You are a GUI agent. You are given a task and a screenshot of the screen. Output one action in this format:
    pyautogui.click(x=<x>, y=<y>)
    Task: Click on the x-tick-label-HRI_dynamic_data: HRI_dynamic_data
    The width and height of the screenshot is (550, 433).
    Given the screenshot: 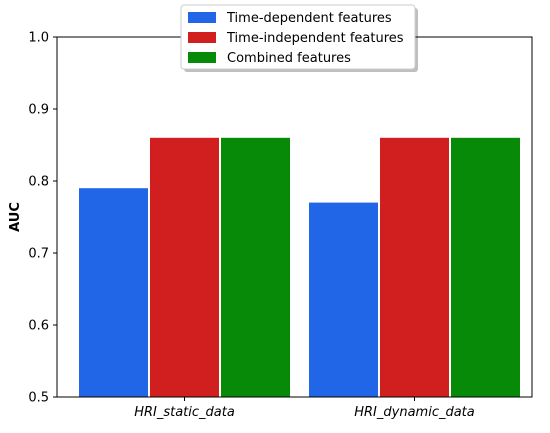 What is the action you would take?
    pyautogui.click(x=414, y=412)
    